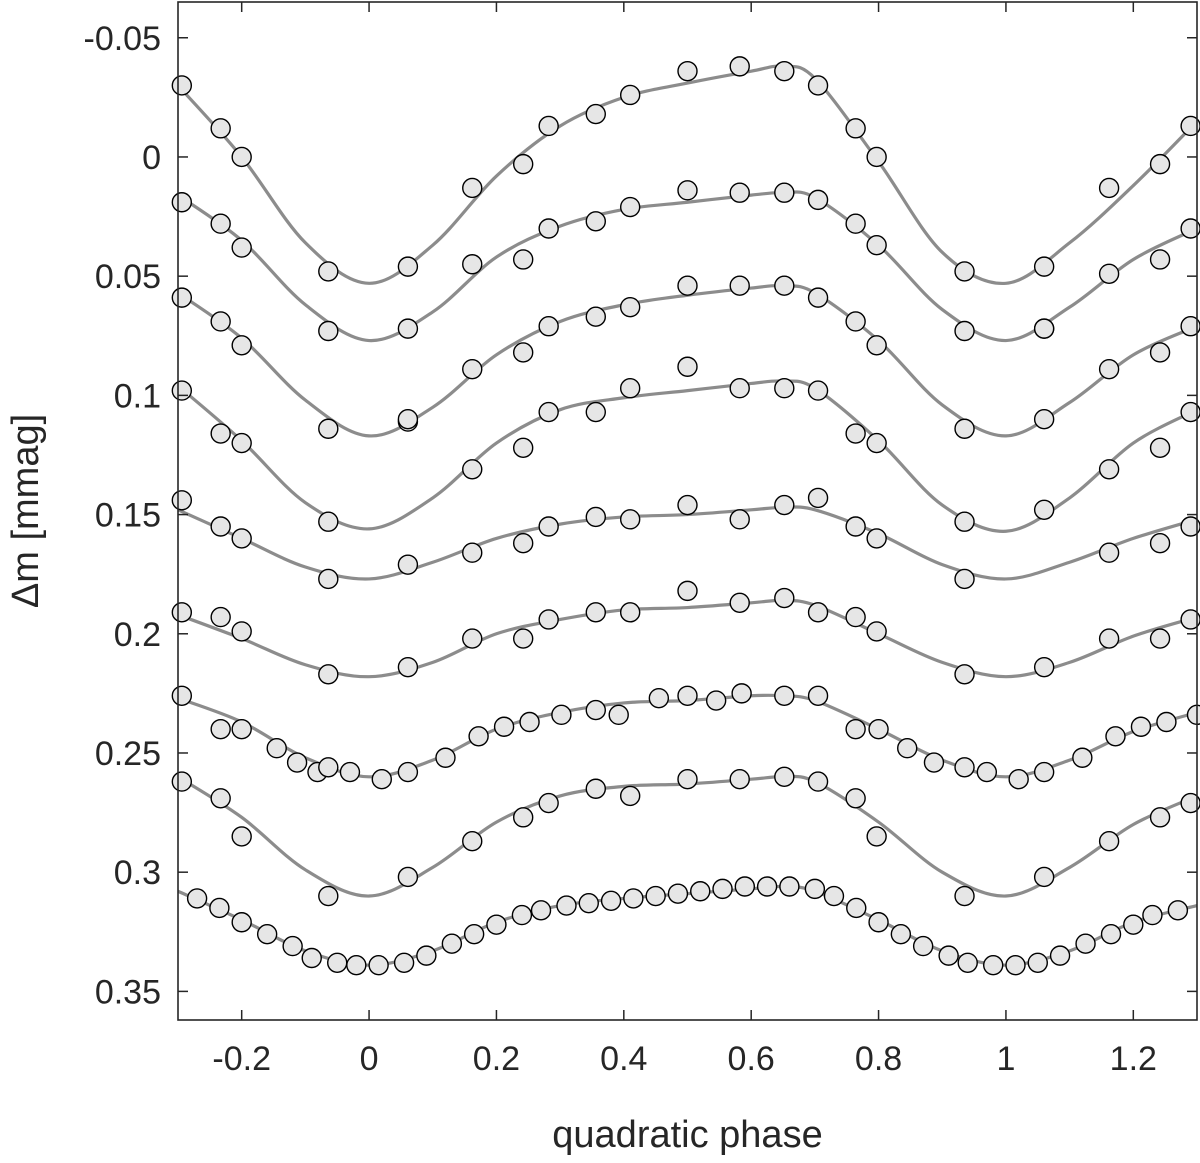 The width and height of the screenshot is (1200, 1163). What do you see at coordinates (751, 1059) in the screenshot?
I see `x-tick-label: 0.6` at bounding box center [751, 1059].